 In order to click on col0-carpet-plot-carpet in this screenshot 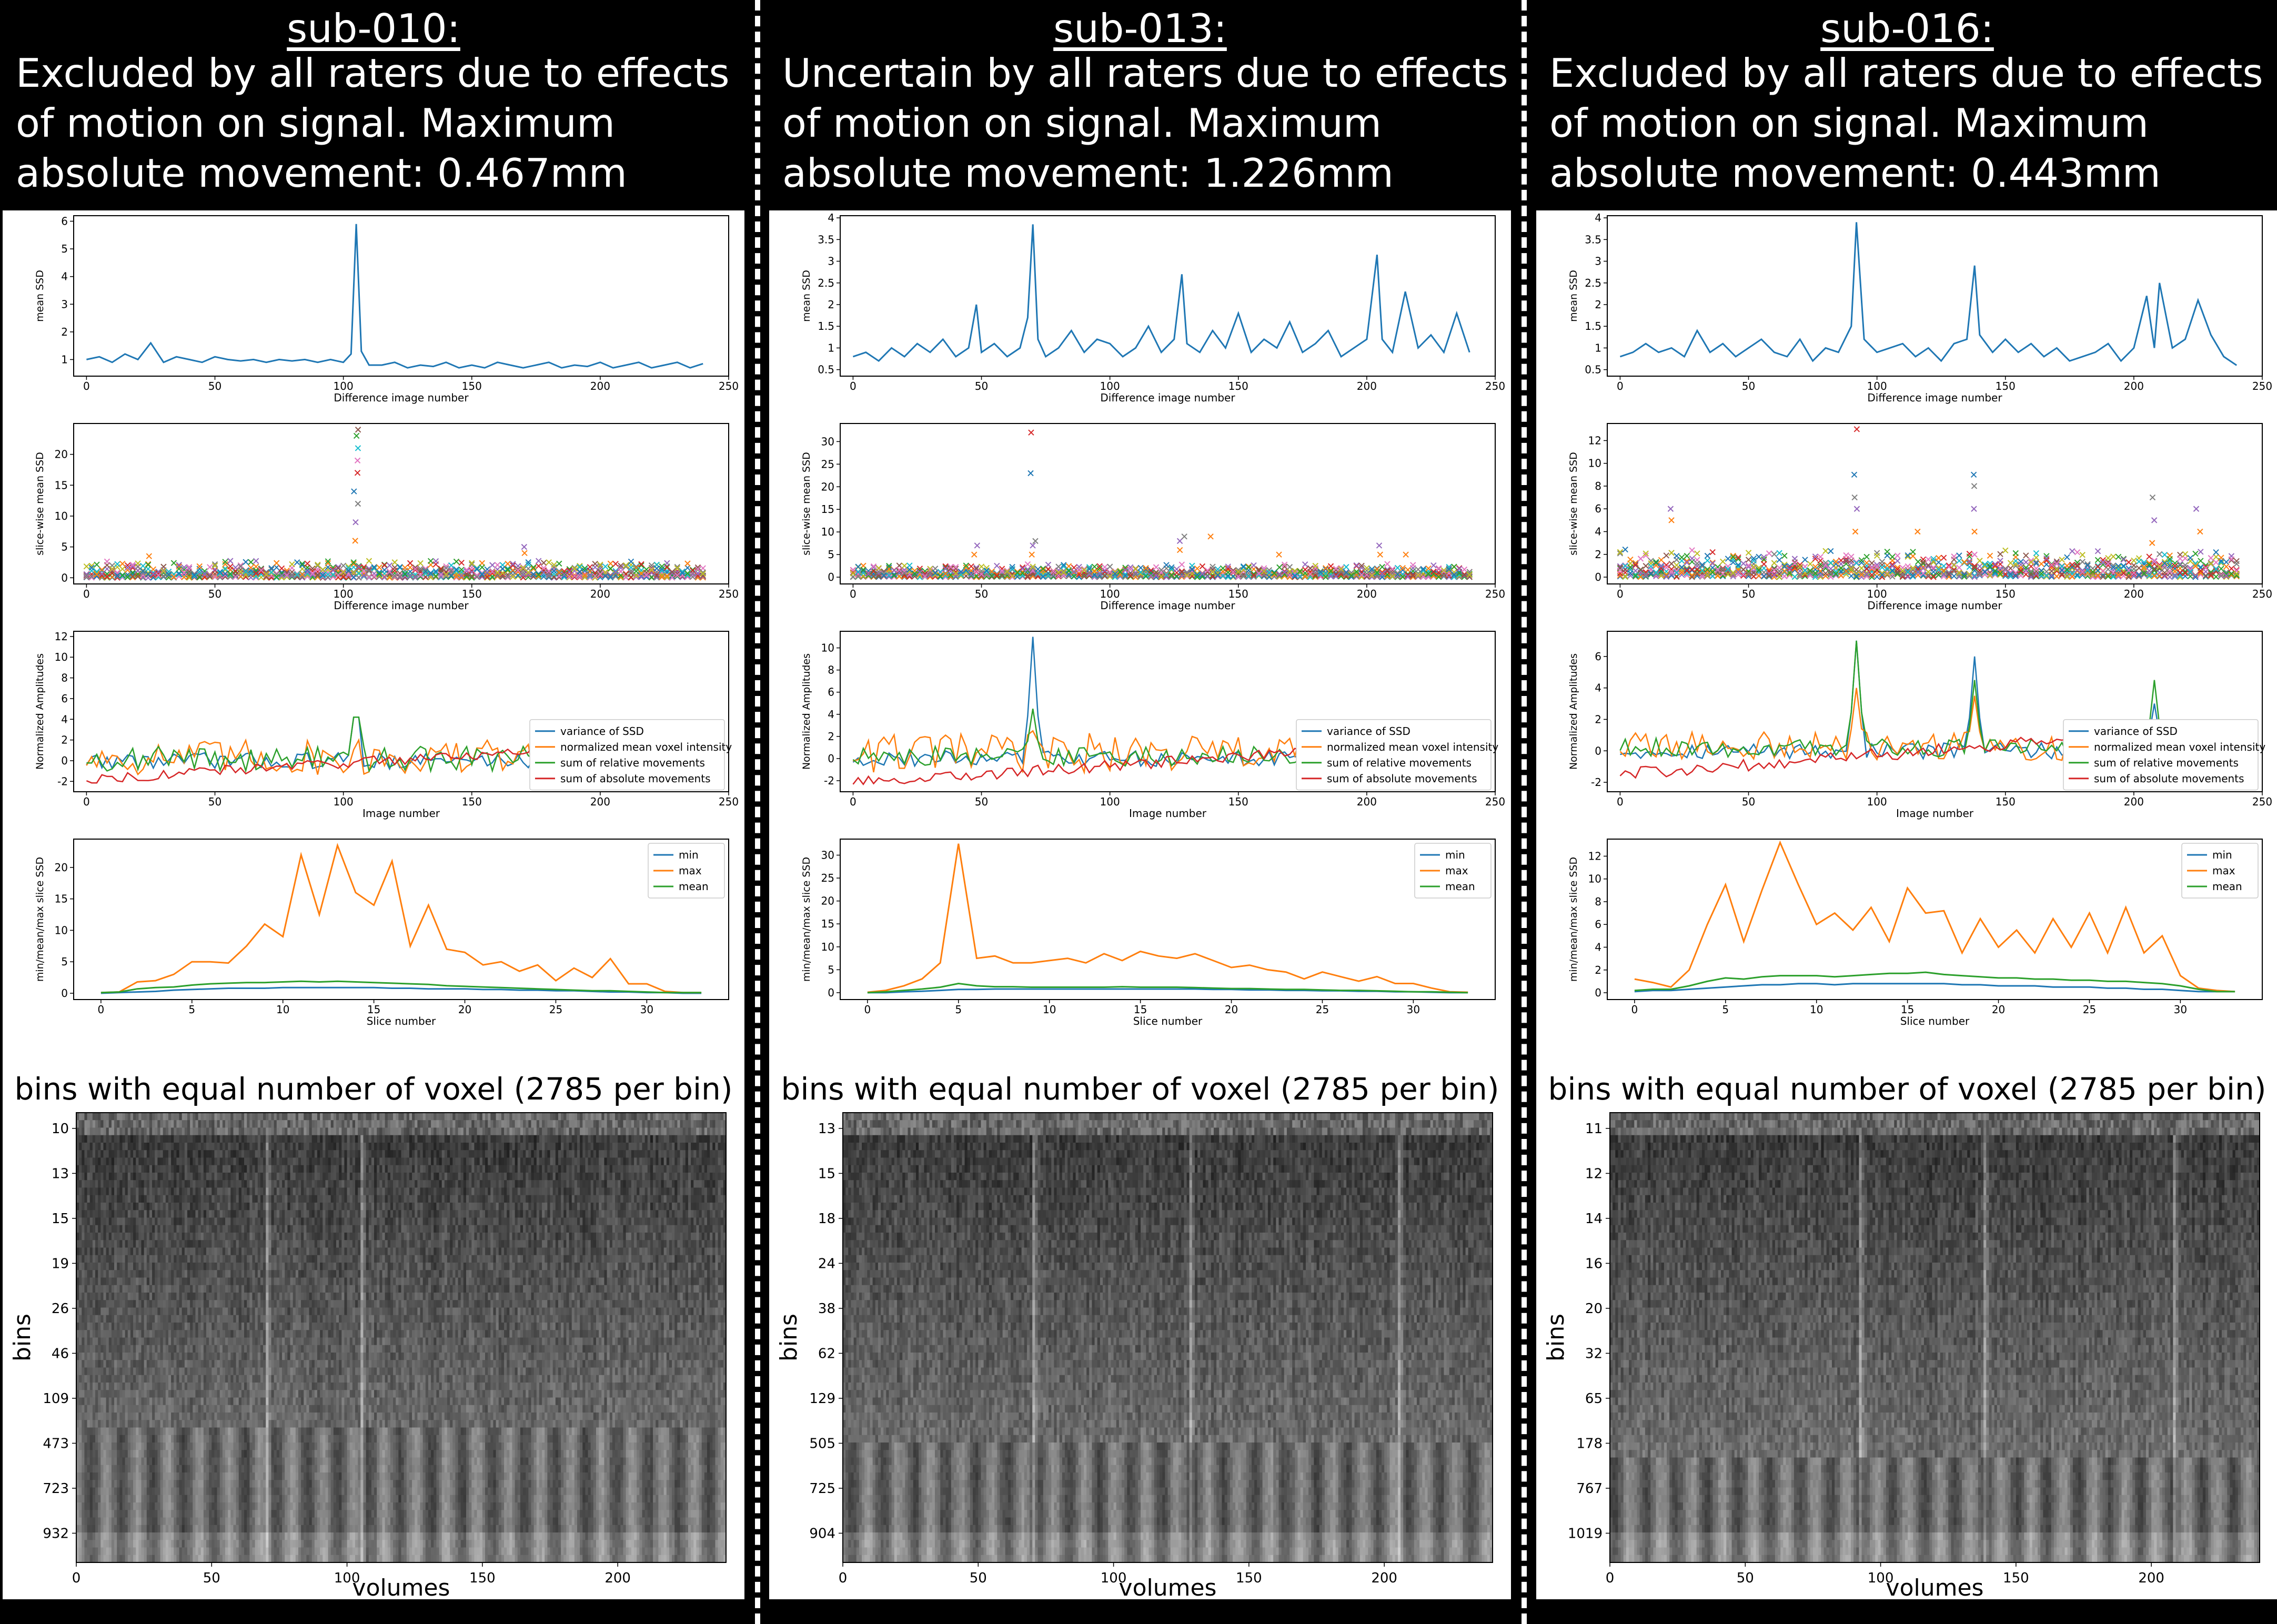, I will do `click(401, 1338)`.